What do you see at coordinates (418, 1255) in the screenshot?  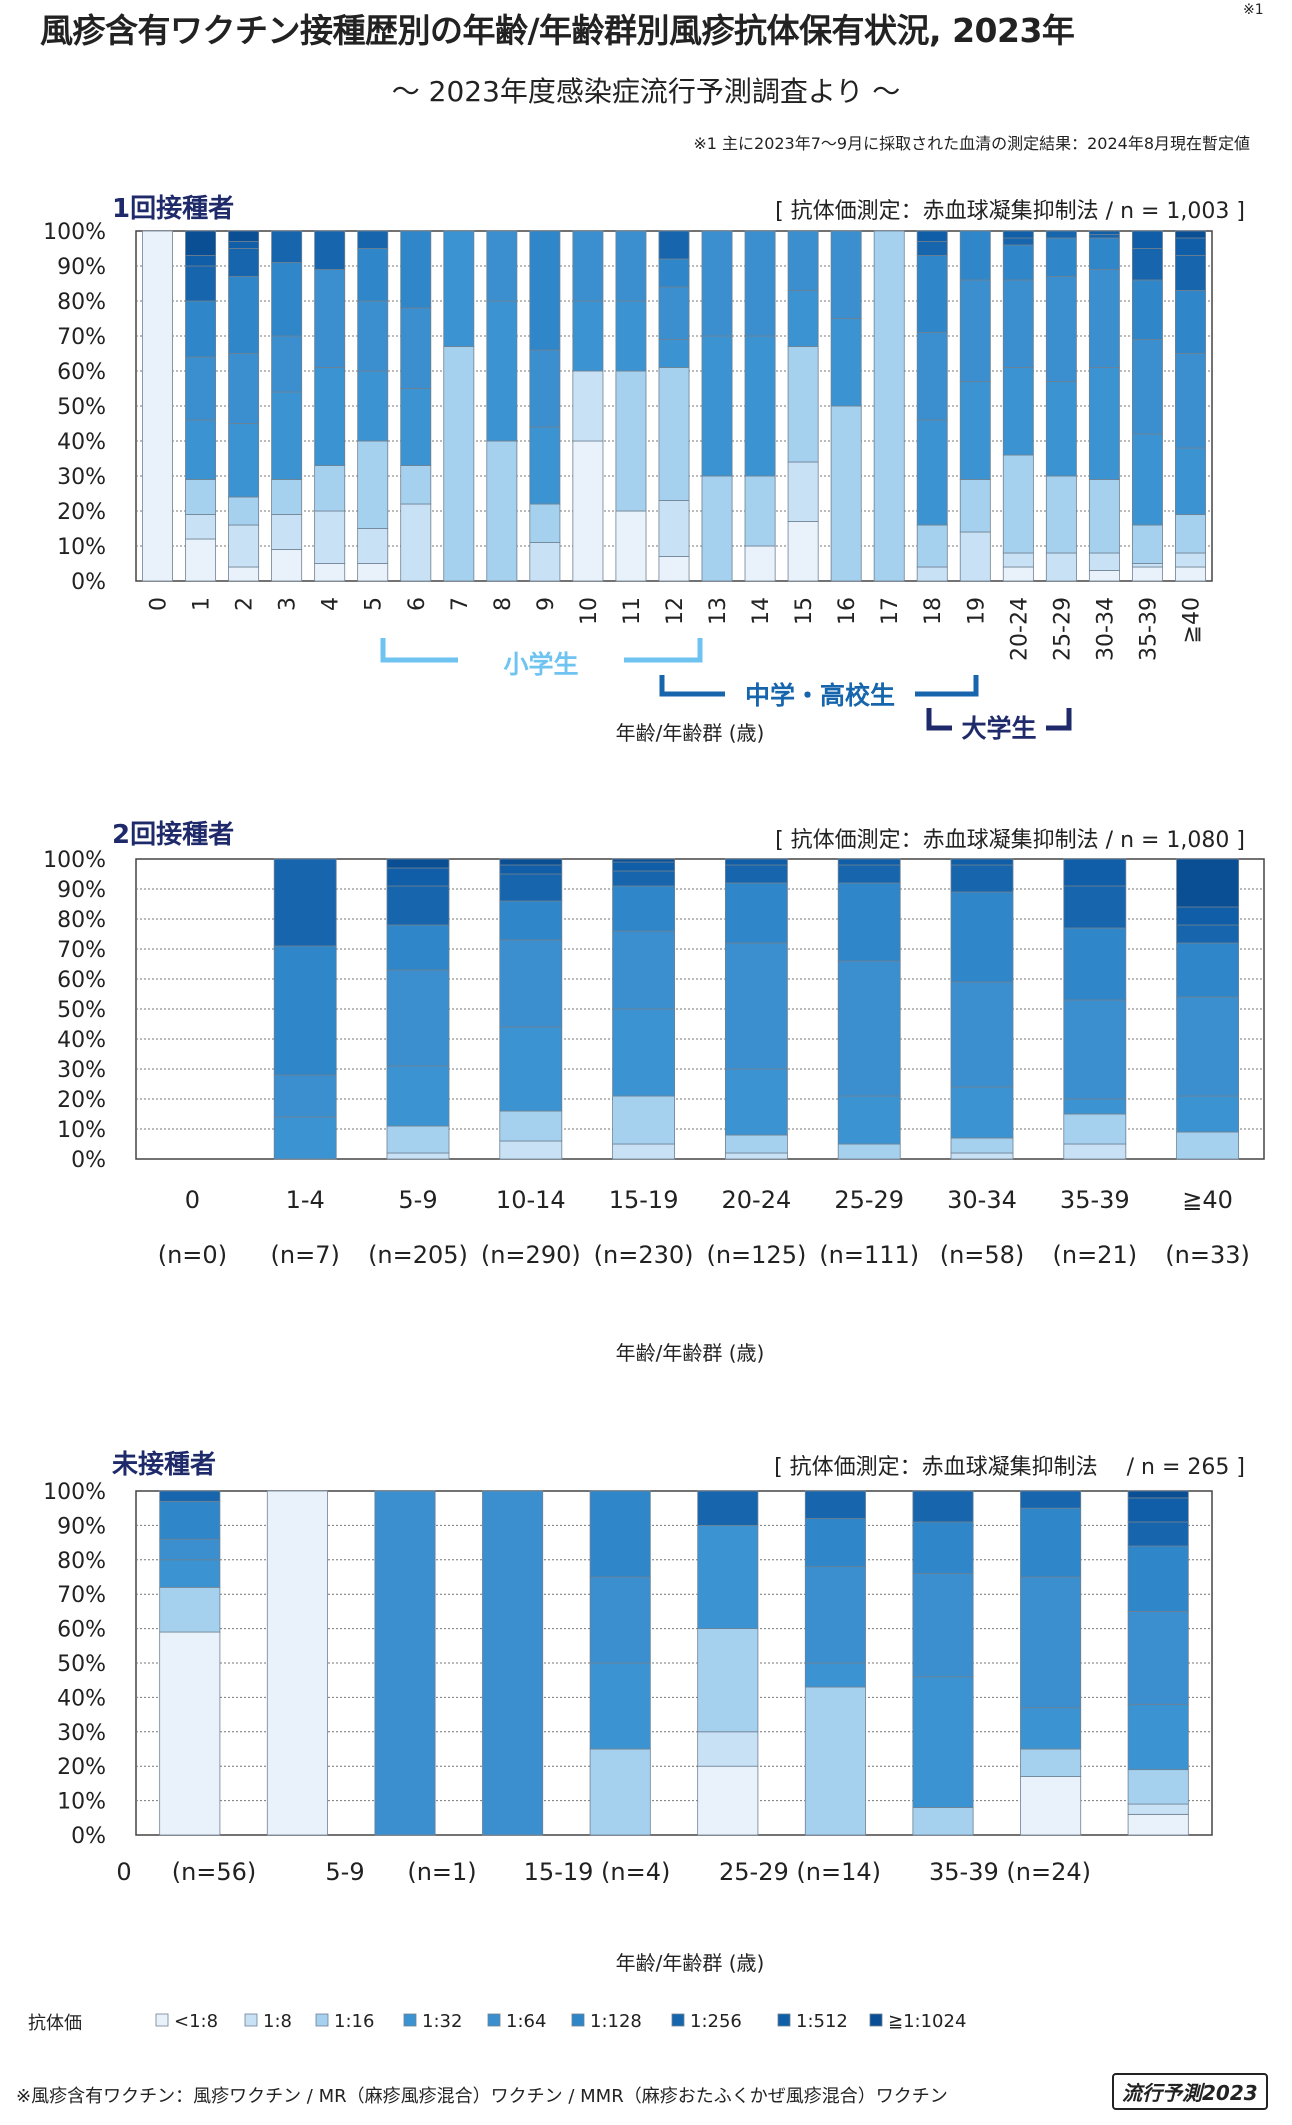 I see `sample-count-label: (n=205)` at bounding box center [418, 1255].